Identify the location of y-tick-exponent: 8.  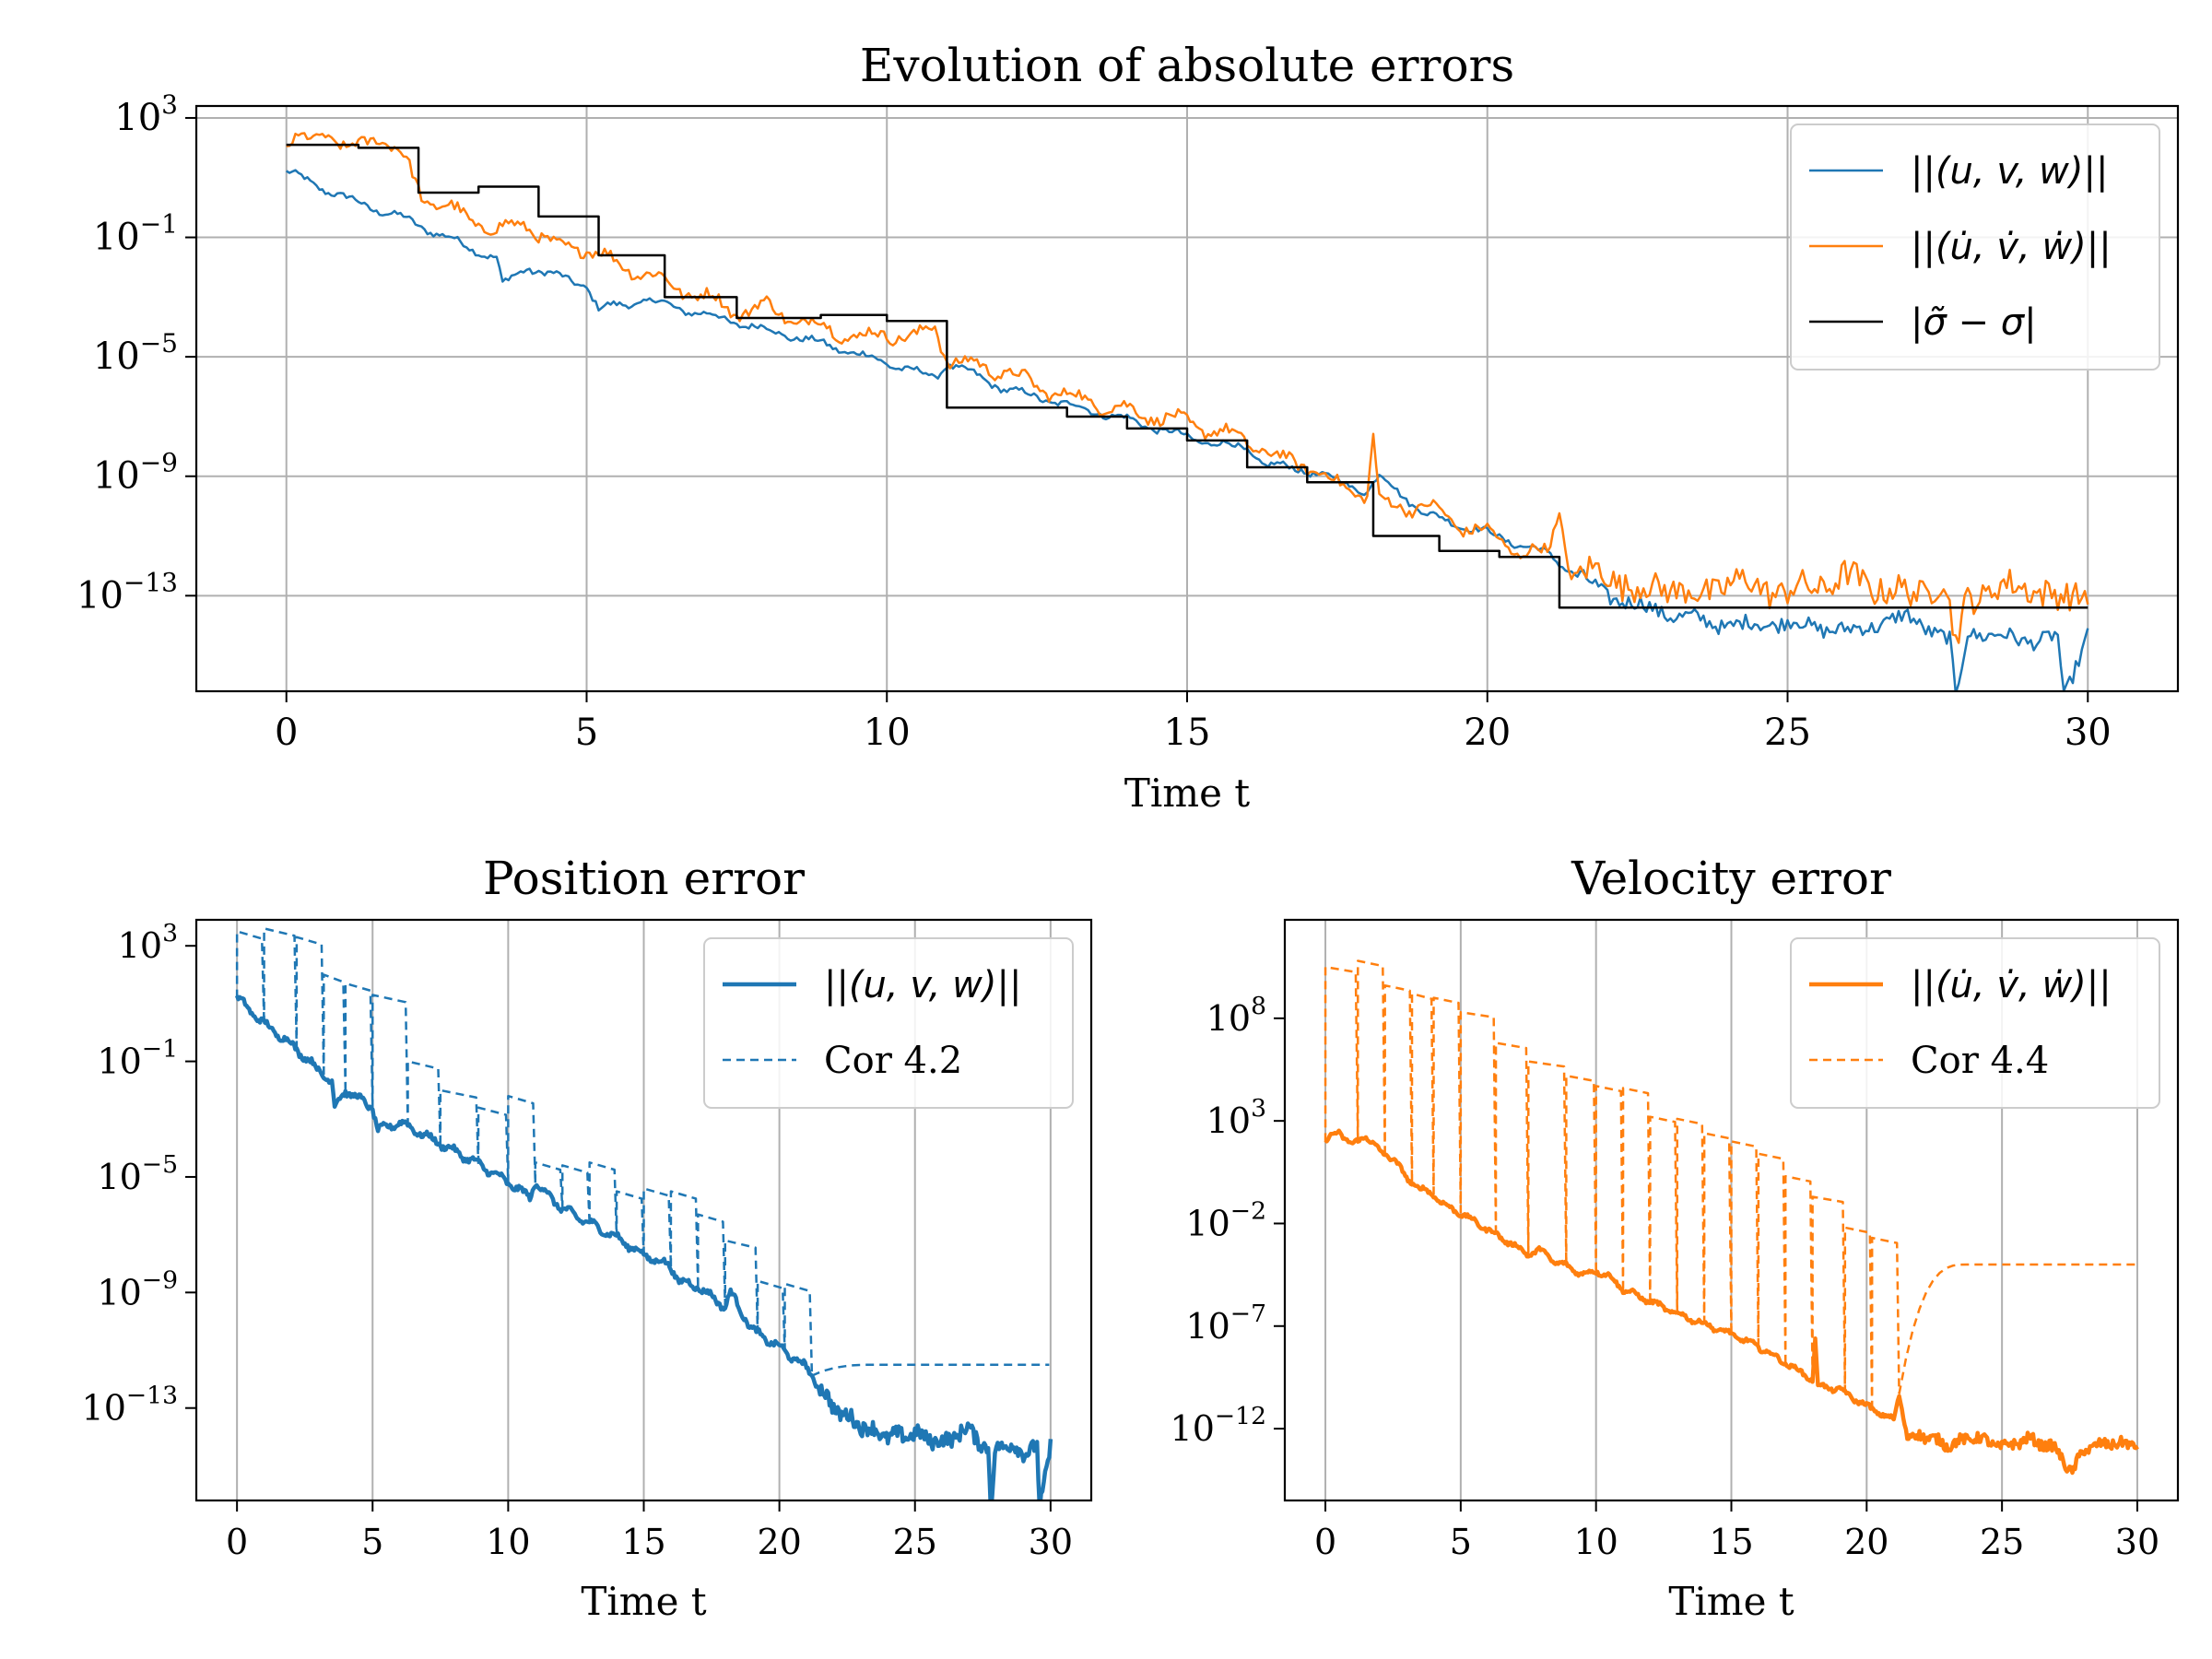
(1258, 1006).